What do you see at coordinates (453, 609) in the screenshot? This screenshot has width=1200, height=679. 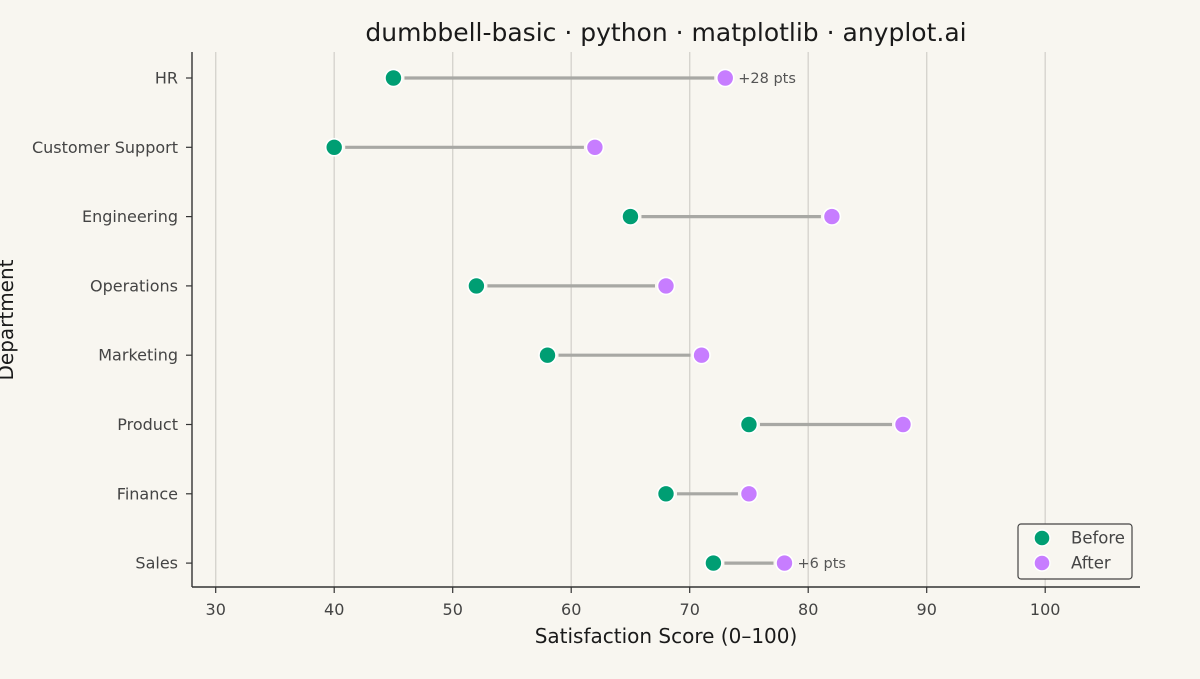 I see `x-tick-label: 50` at bounding box center [453, 609].